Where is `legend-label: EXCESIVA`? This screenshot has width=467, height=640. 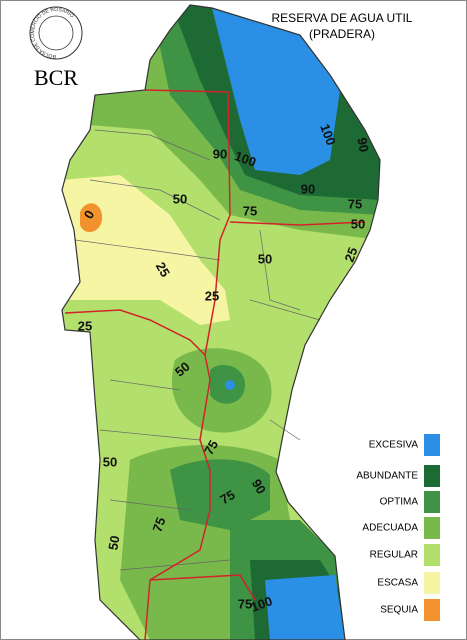 legend-label: EXCESIVA is located at coordinates (394, 445).